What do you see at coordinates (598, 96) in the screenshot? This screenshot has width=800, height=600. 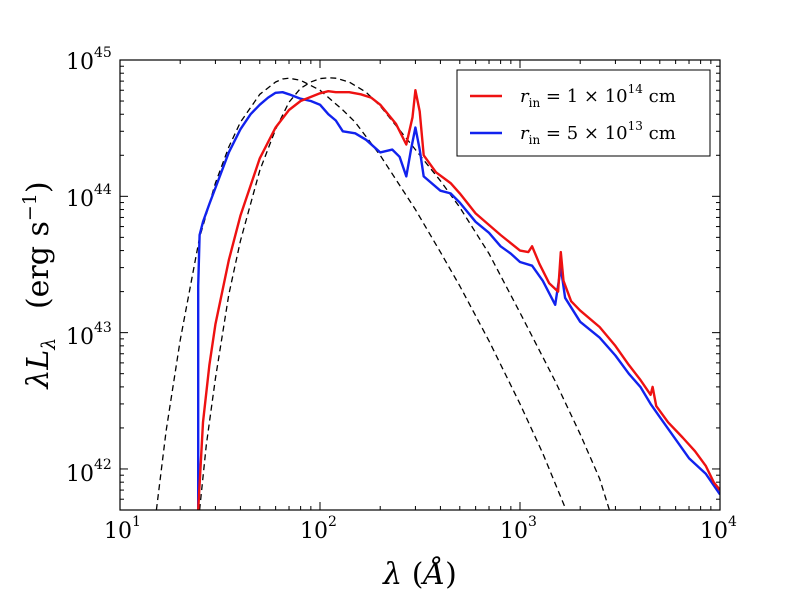 I see `legend-label-red: rin = 1 × 1014 cm` at bounding box center [598, 96].